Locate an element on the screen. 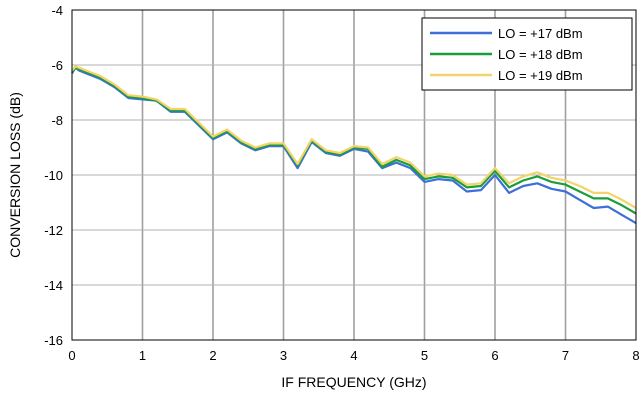 This screenshot has width=639, height=399. x-tick-label: 6 is located at coordinates (494, 355).